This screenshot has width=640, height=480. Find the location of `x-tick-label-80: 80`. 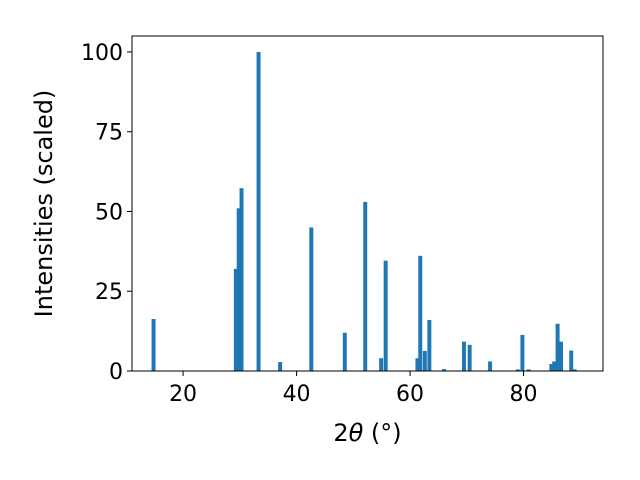

x-tick-label-80: 80 is located at coordinates (524, 394).